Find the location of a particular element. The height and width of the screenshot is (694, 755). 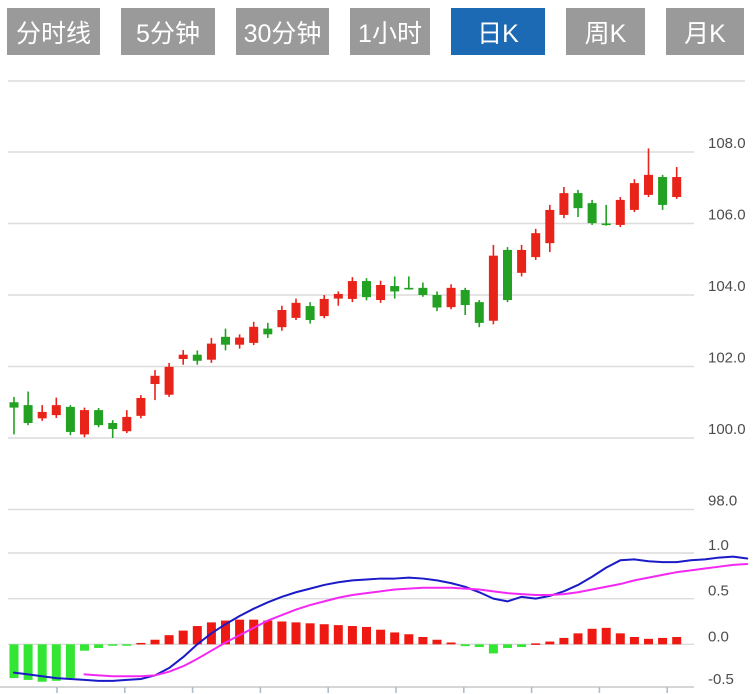

tab-30分钟: 30分钟 is located at coordinates (282, 31).